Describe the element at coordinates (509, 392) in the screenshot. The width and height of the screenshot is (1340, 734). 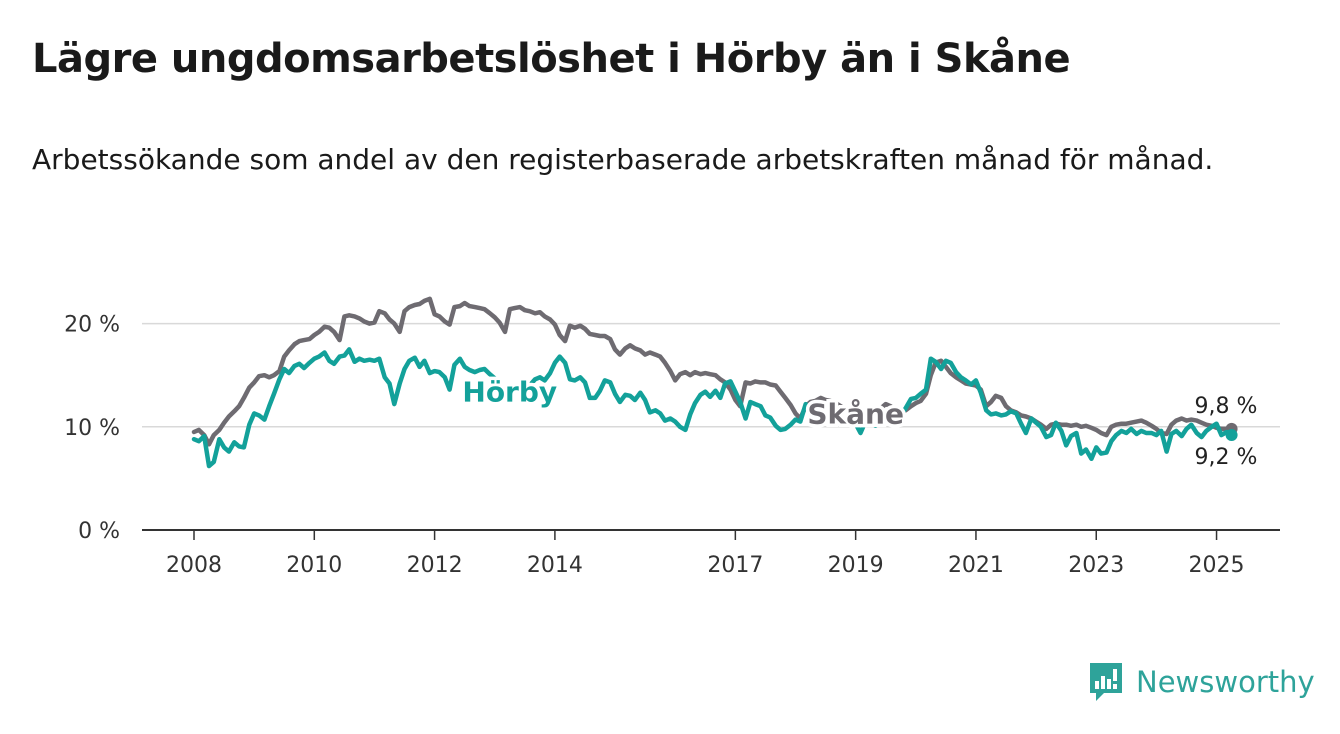
I see `series-label-h-rby: Hörby` at that location.